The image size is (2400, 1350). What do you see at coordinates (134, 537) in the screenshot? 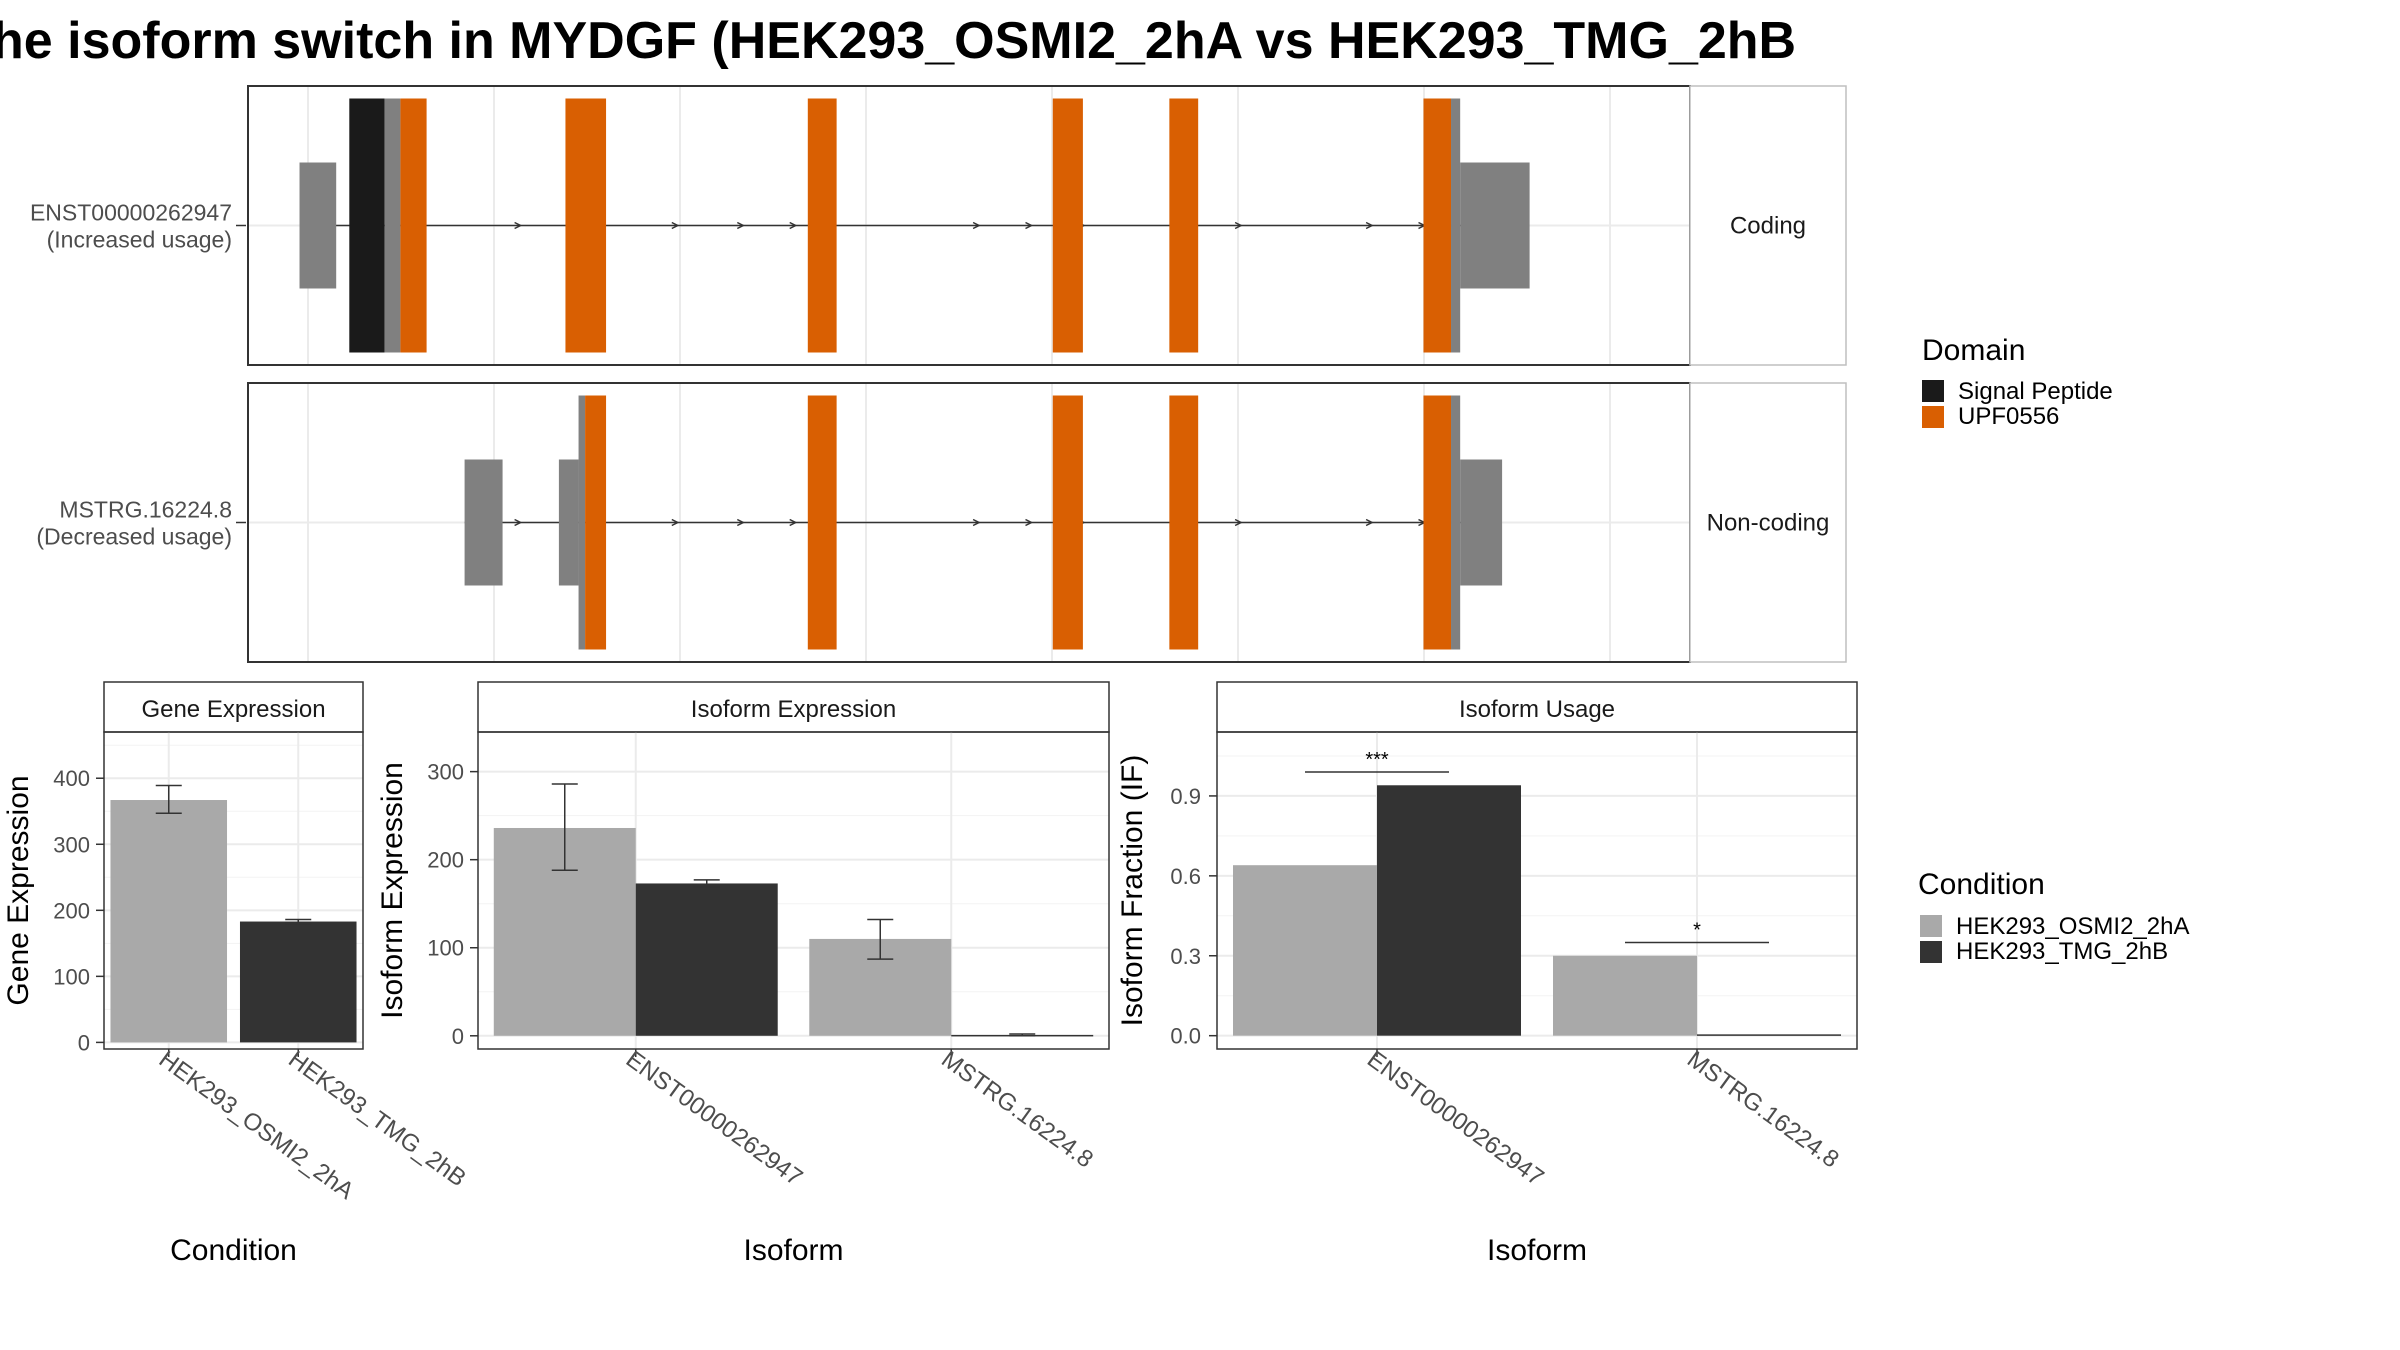
I see `transcript-usage-label: (Decreased usage)` at bounding box center [134, 537].